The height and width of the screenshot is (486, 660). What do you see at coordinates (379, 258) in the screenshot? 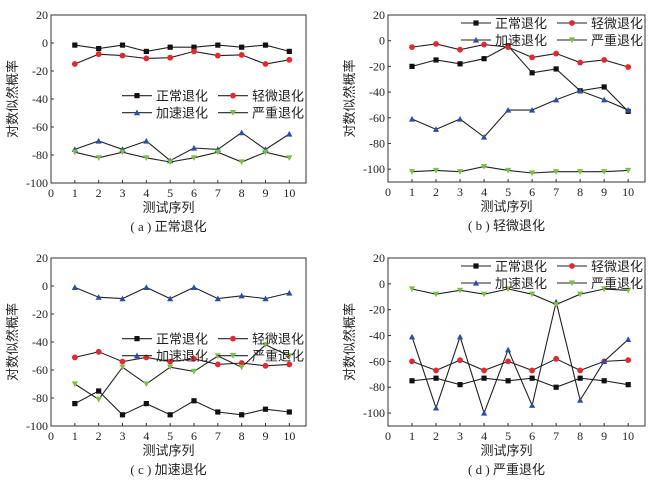
I see `y-tick-label: 20` at bounding box center [379, 258].